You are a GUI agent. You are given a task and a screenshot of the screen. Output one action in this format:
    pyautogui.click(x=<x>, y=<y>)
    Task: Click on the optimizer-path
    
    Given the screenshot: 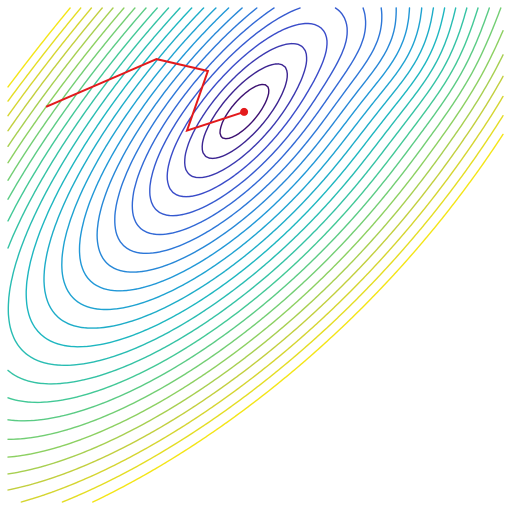 What is the action you would take?
    pyautogui.click(x=145, y=95)
    